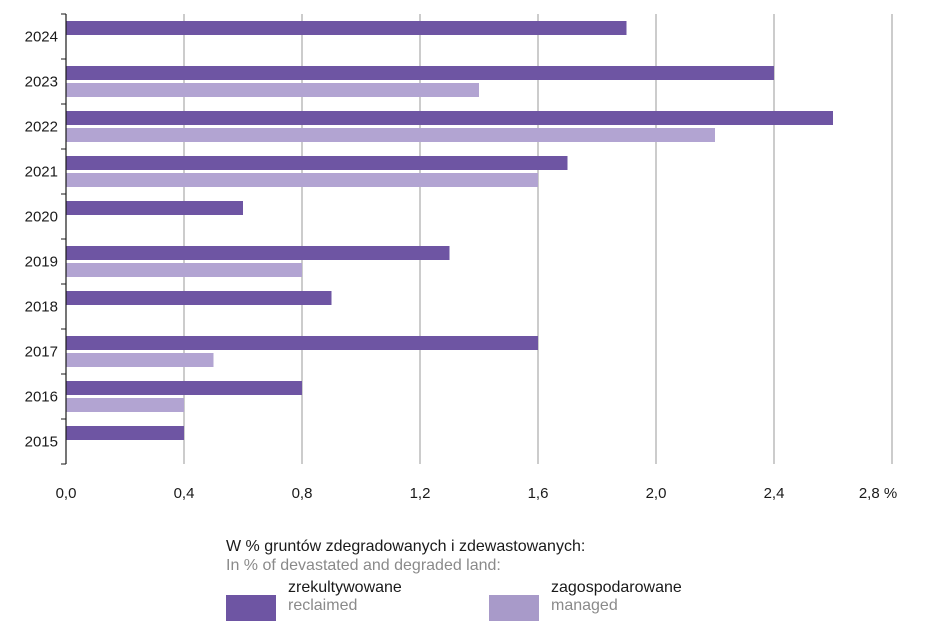  Describe the element at coordinates (41, 217) in the screenshot. I see `y-tick-label-2020: 2020` at that location.